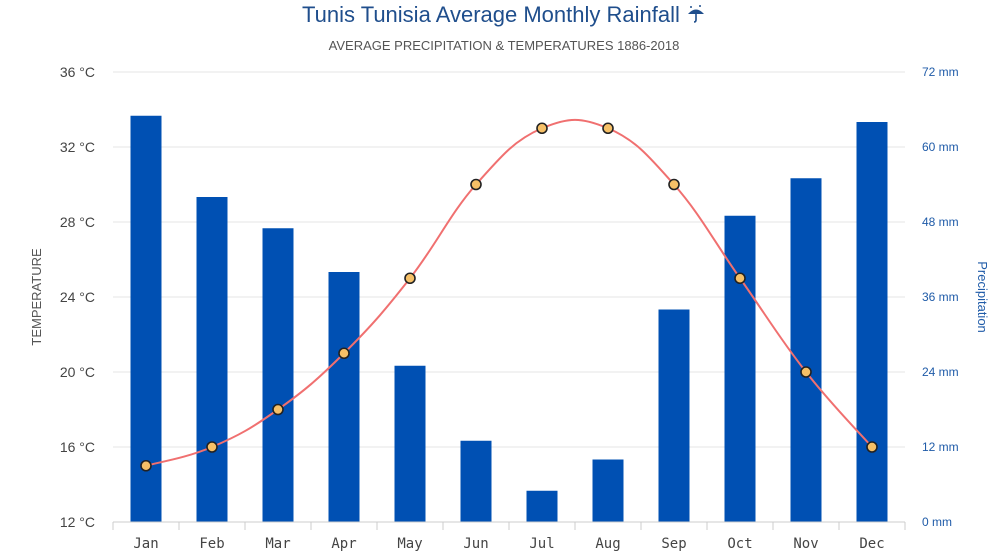 This screenshot has height=553, width=1008. What do you see at coordinates (607, 544) in the screenshot?
I see `x-tick-label: Aug` at bounding box center [607, 544].